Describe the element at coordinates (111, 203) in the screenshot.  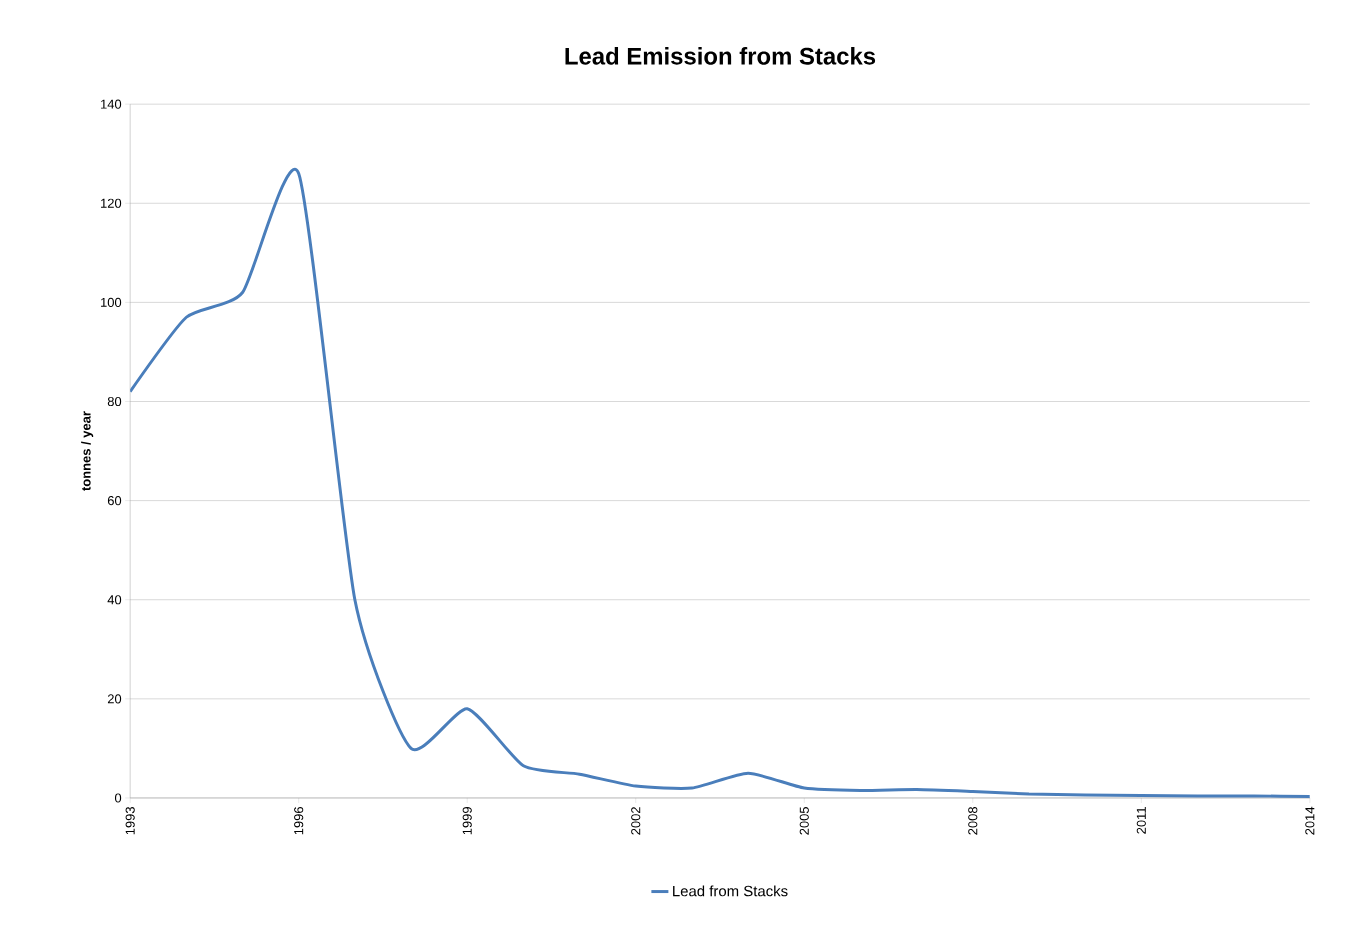
I see `y-tick-label: 120` at that location.